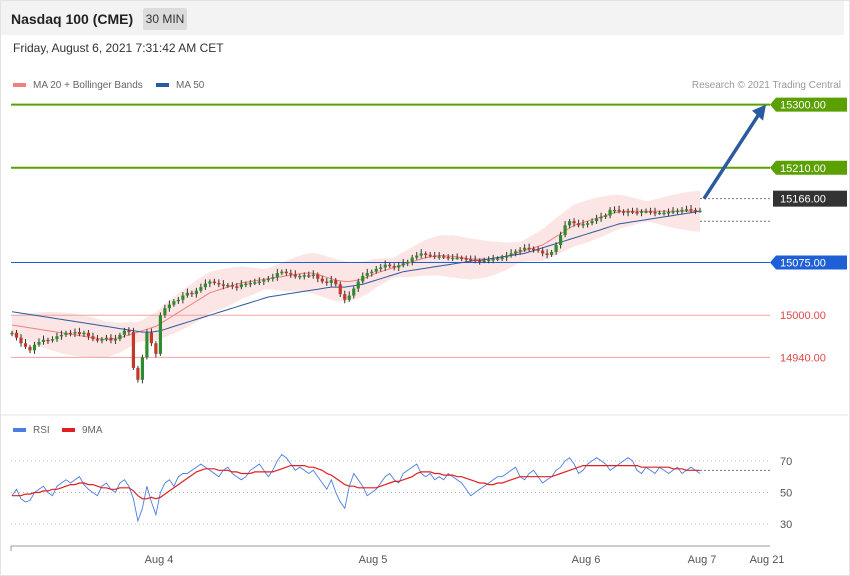 Image resolution: width=850 pixels, height=576 pixels. Describe the element at coordinates (808, 104) in the screenshot. I see `target-tag` at that location.